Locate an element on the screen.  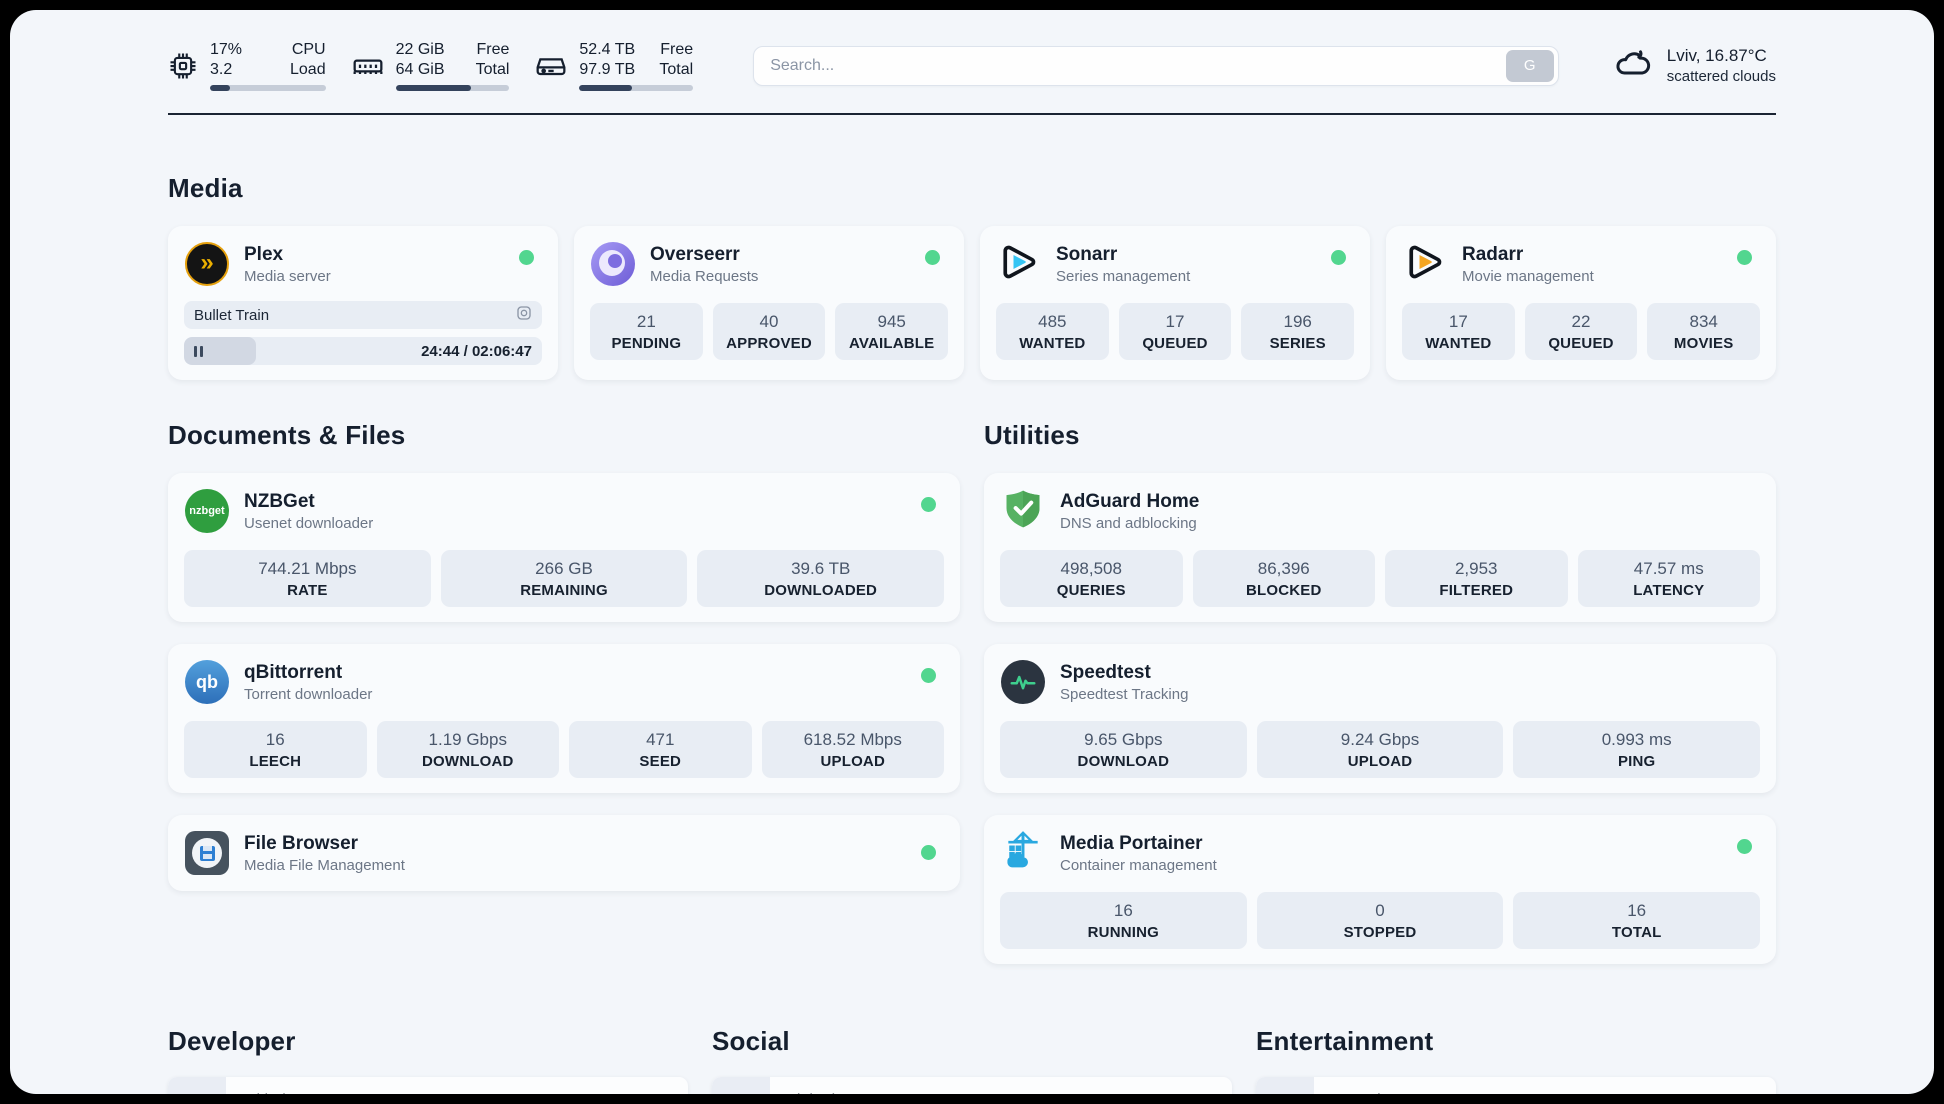
disk-free-label: Free is located at coordinates (677, 49).